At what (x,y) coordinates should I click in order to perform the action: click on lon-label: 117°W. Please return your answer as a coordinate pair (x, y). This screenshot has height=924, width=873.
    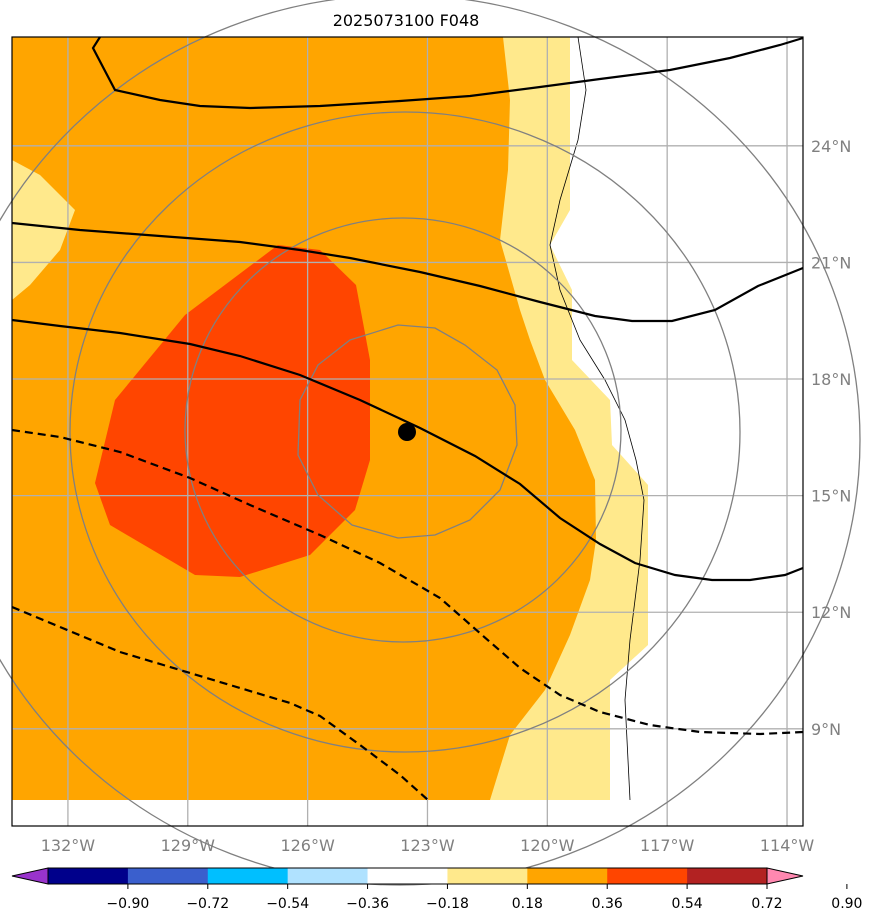
    Looking at the image, I should click on (667, 845).